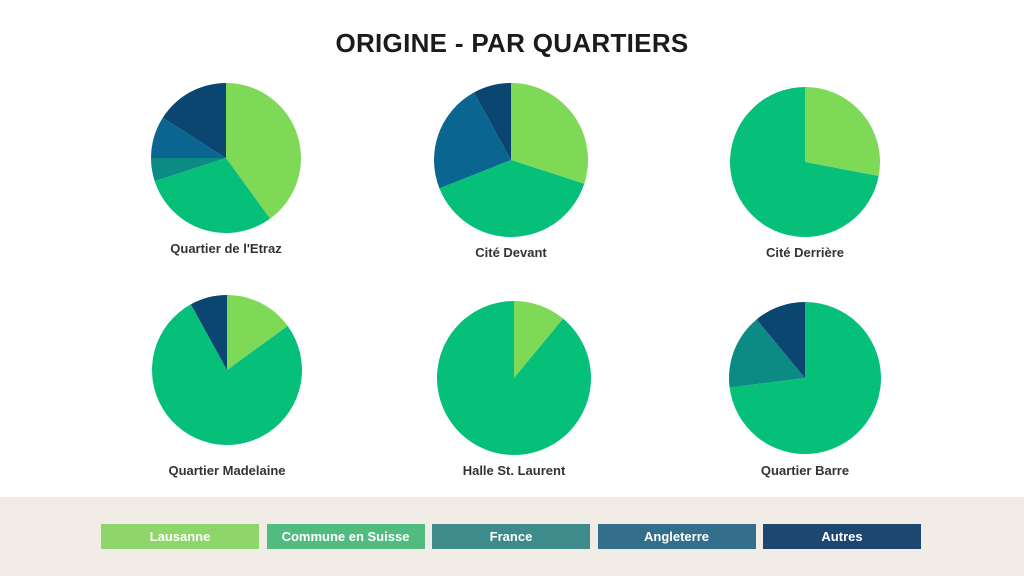 The image size is (1024, 576). I want to click on legend-item: Angleterre, so click(676, 536).